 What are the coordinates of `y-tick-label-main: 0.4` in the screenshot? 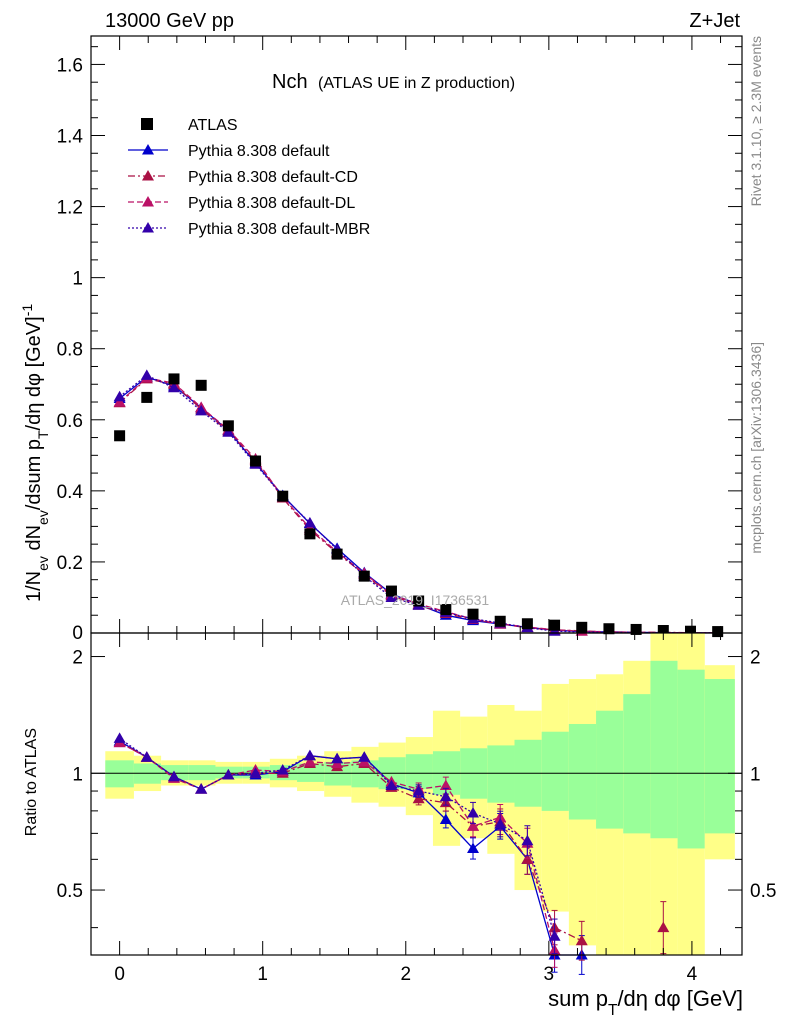 It's located at (70, 492).